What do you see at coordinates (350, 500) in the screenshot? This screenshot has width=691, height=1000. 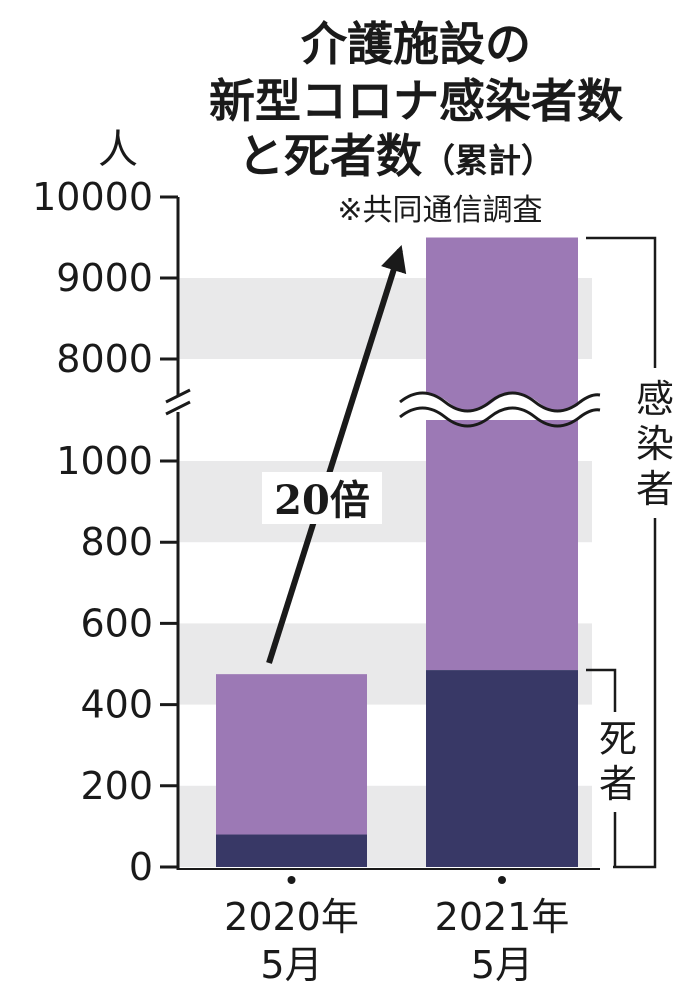 I see `multiplier-suffix: 倍` at bounding box center [350, 500].